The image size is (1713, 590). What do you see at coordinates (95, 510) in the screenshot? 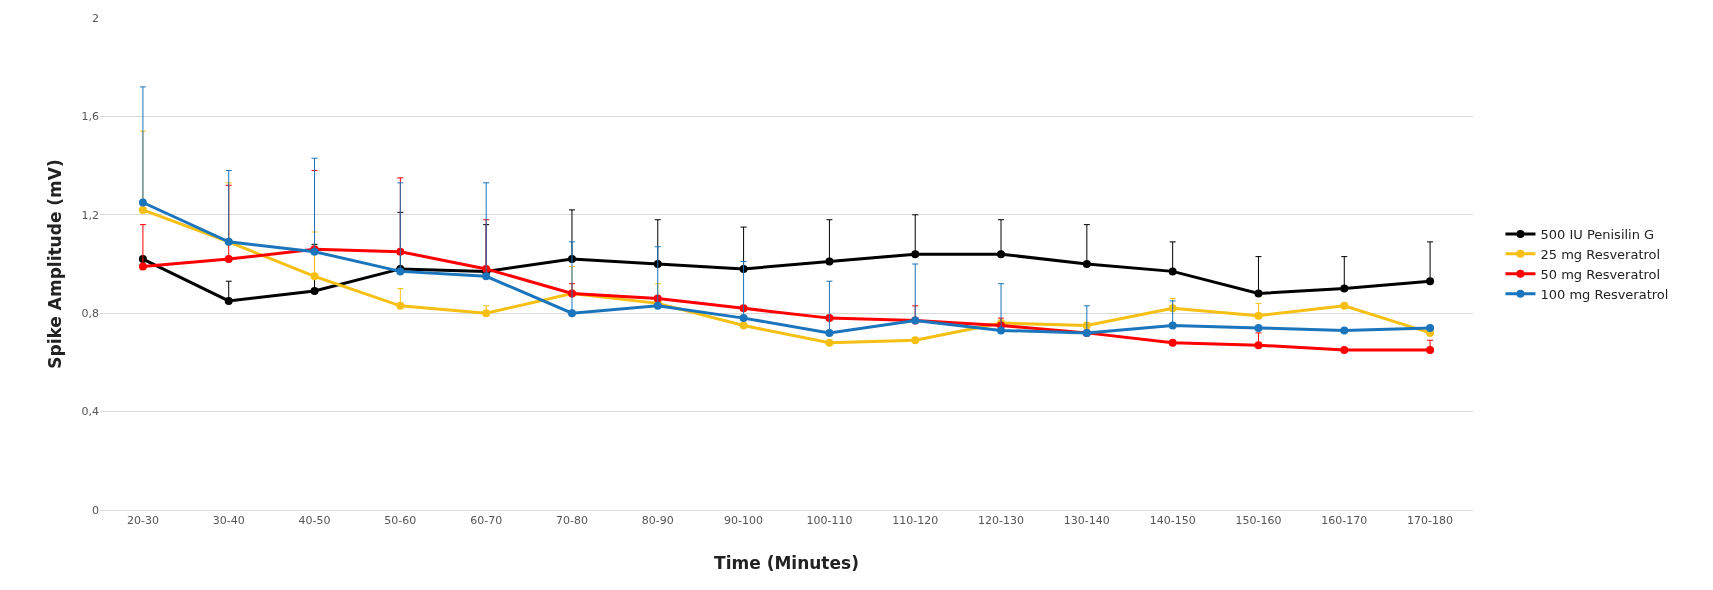
I see `y-tick-label: 0` at bounding box center [95, 510].